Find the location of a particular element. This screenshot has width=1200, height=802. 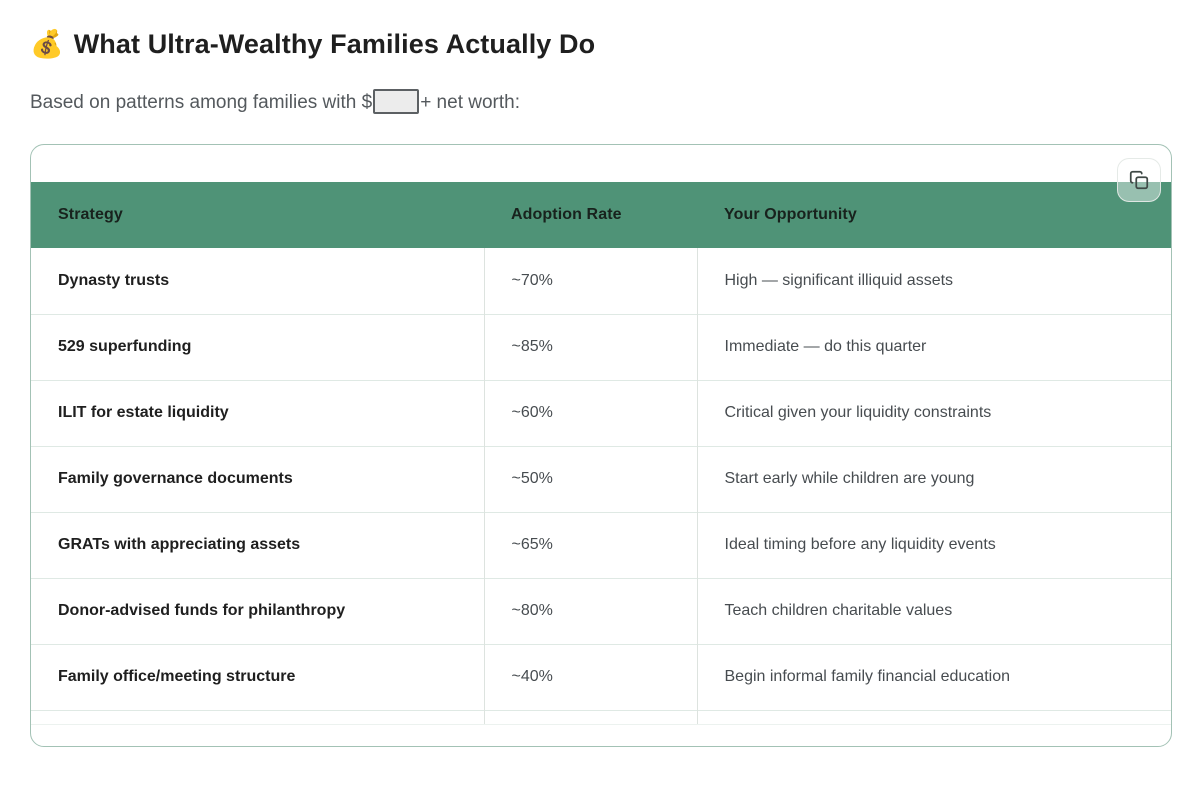

cell-adoption-rate: ~65% is located at coordinates (590, 544).